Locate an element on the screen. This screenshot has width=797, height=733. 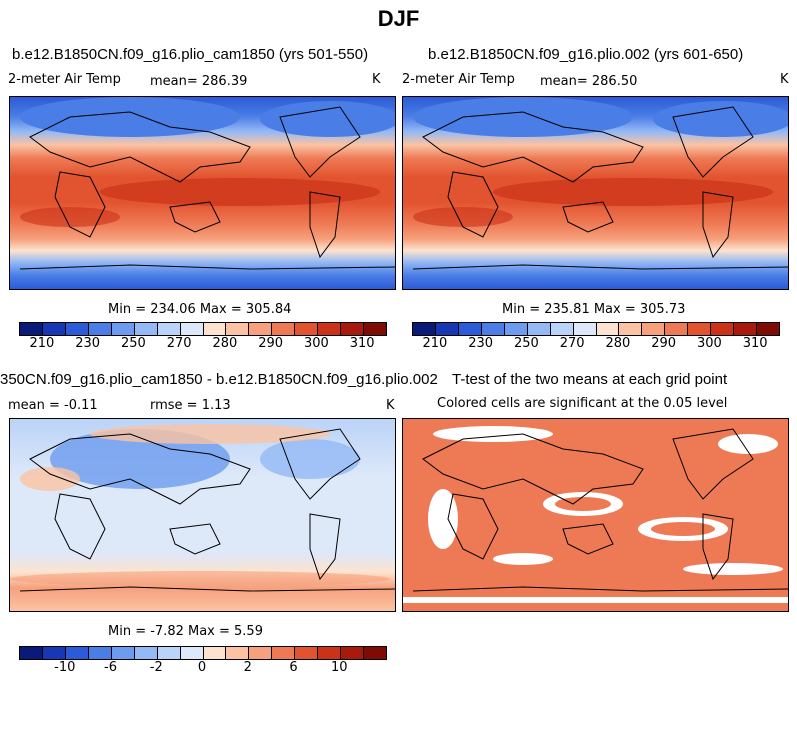
panel-1-mean-label: mean= 286.39 is located at coordinates (199, 81).